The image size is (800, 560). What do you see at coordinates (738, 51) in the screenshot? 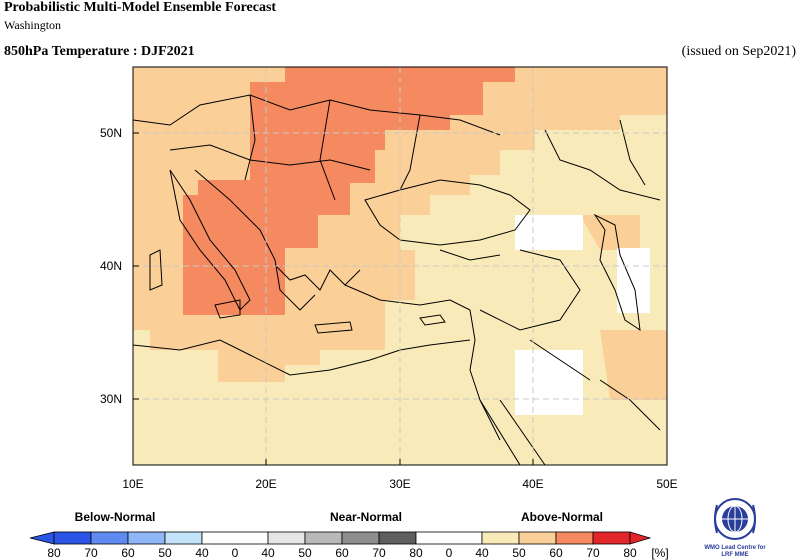
I see `issued-date: (issued on Sep2021)` at bounding box center [738, 51].